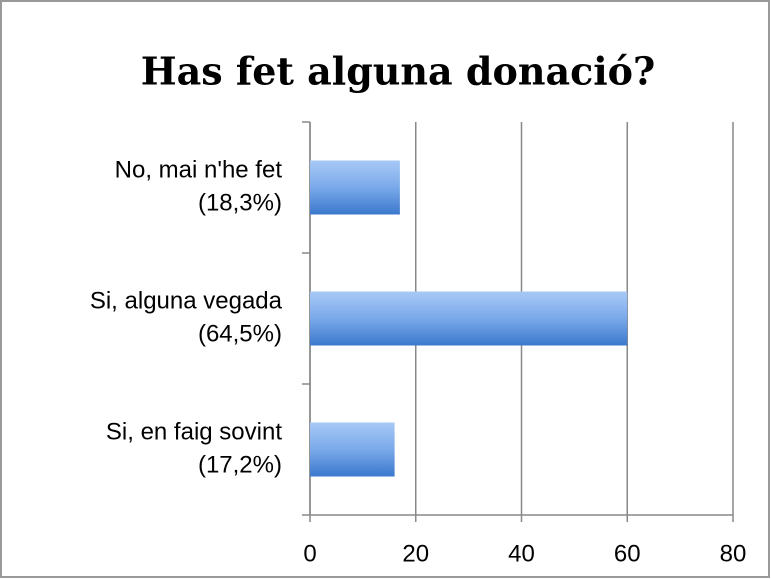  Describe the element at coordinates (309, 553) in the screenshot. I see `x-tick-label: 0` at that location.